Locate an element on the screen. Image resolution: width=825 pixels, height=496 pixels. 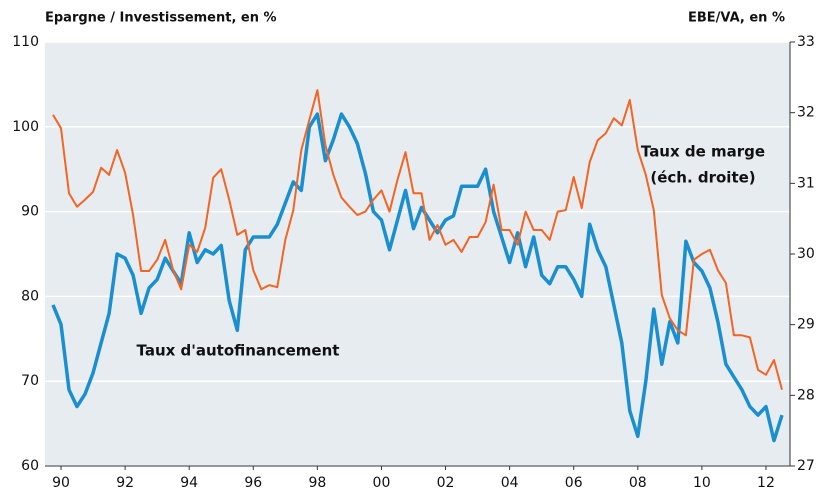
x-tick-label: 90 is located at coordinates (61, 483).